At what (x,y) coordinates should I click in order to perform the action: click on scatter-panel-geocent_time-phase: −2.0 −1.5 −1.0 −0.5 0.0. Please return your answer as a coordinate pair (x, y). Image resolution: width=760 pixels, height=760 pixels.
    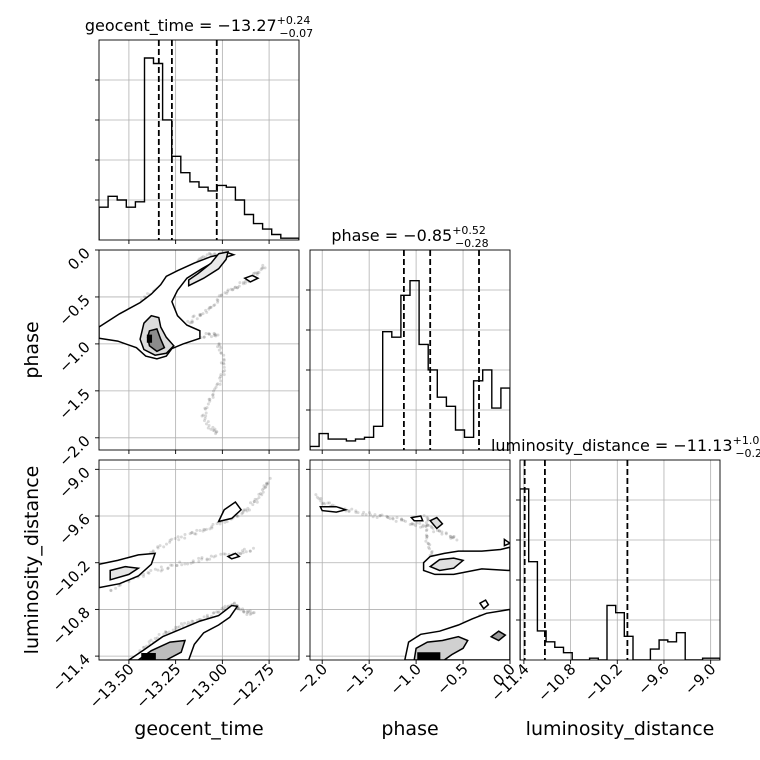
    Looking at the image, I should click on (177, 357).